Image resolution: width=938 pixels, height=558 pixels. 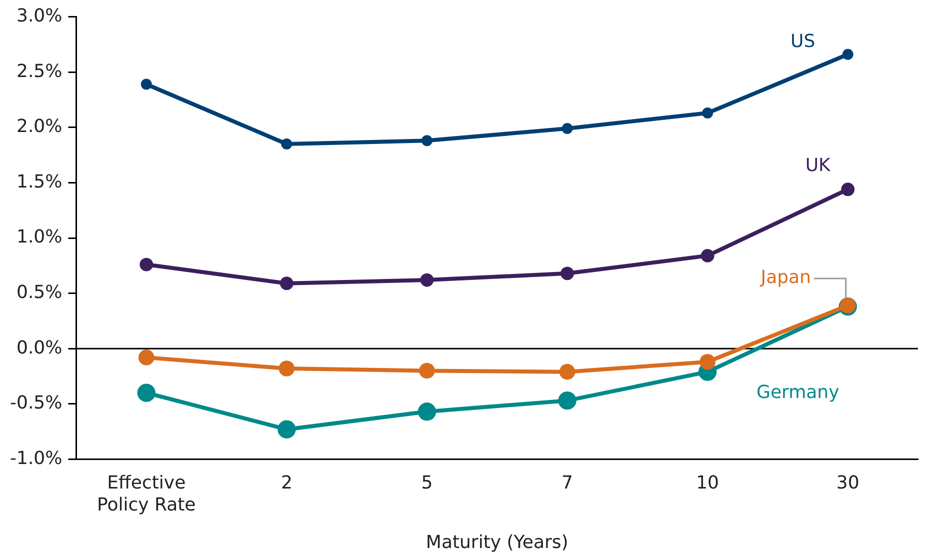 I want to click on y-tick-label: -1.0%, so click(x=36, y=458).